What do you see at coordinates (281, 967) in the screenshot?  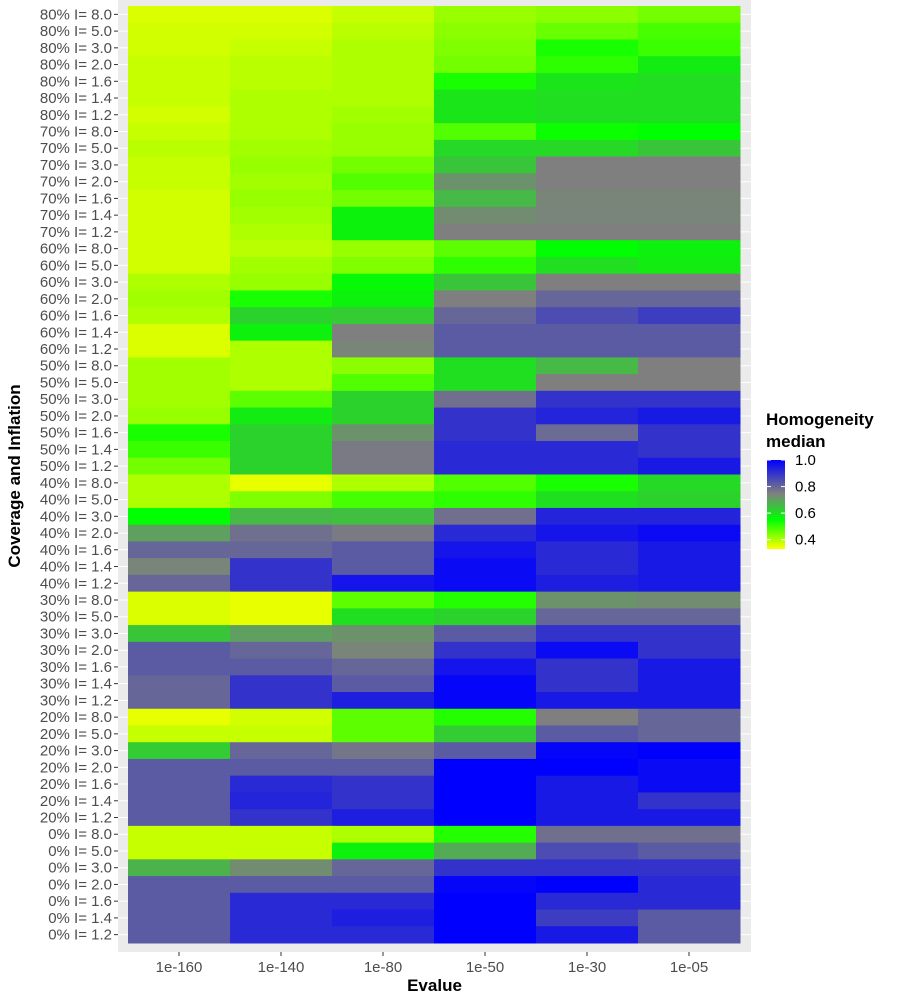 I see `x-tick-label: 1e-140` at bounding box center [281, 967].